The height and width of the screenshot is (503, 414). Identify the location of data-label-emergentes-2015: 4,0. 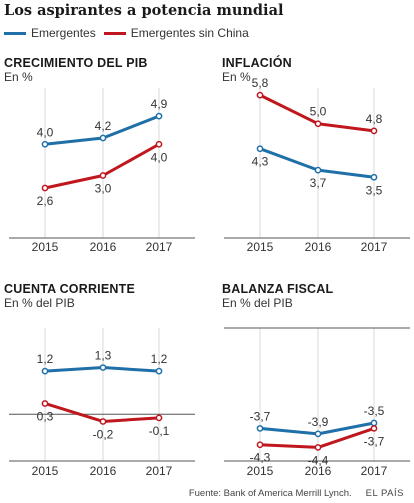
(45, 132).